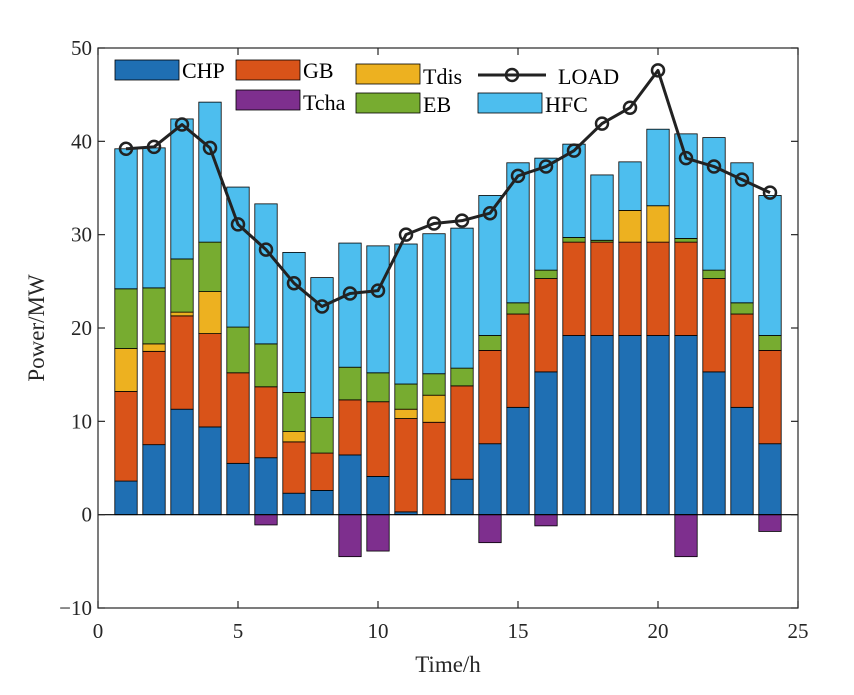 The height and width of the screenshot is (695, 854). I want to click on bar-hfc-t19, so click(630, 186).